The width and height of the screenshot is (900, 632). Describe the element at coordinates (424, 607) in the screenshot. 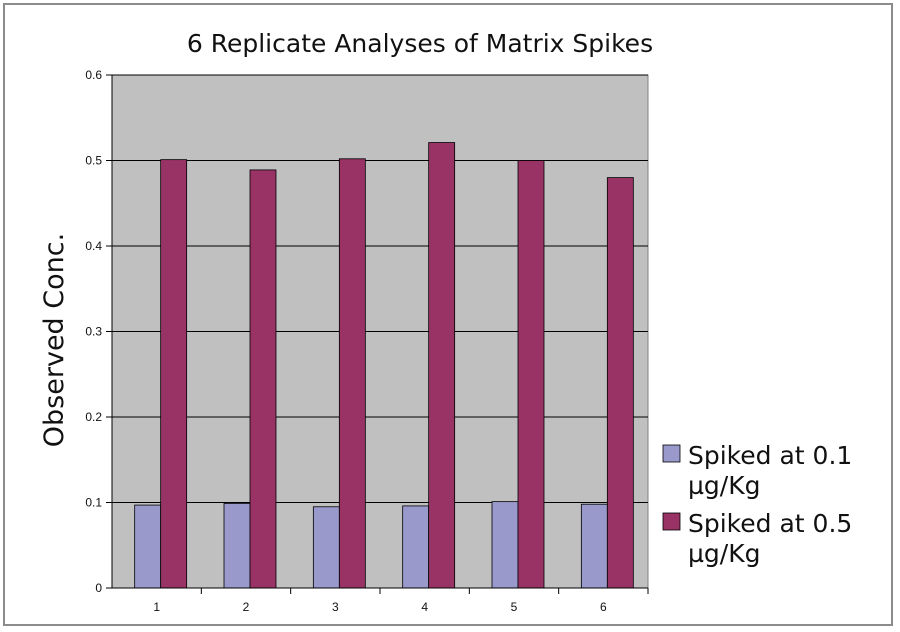

I see `x-tick-label: 4` at that location.